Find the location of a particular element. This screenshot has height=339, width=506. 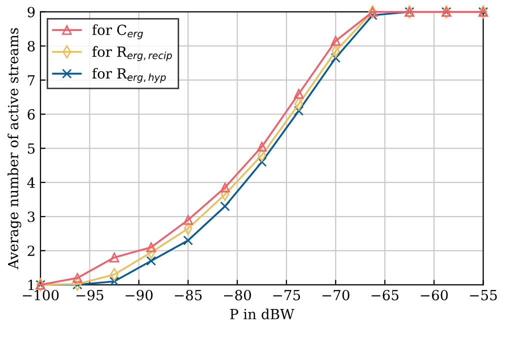

x-tick-label: −55 is located at coordinates (483, 295).